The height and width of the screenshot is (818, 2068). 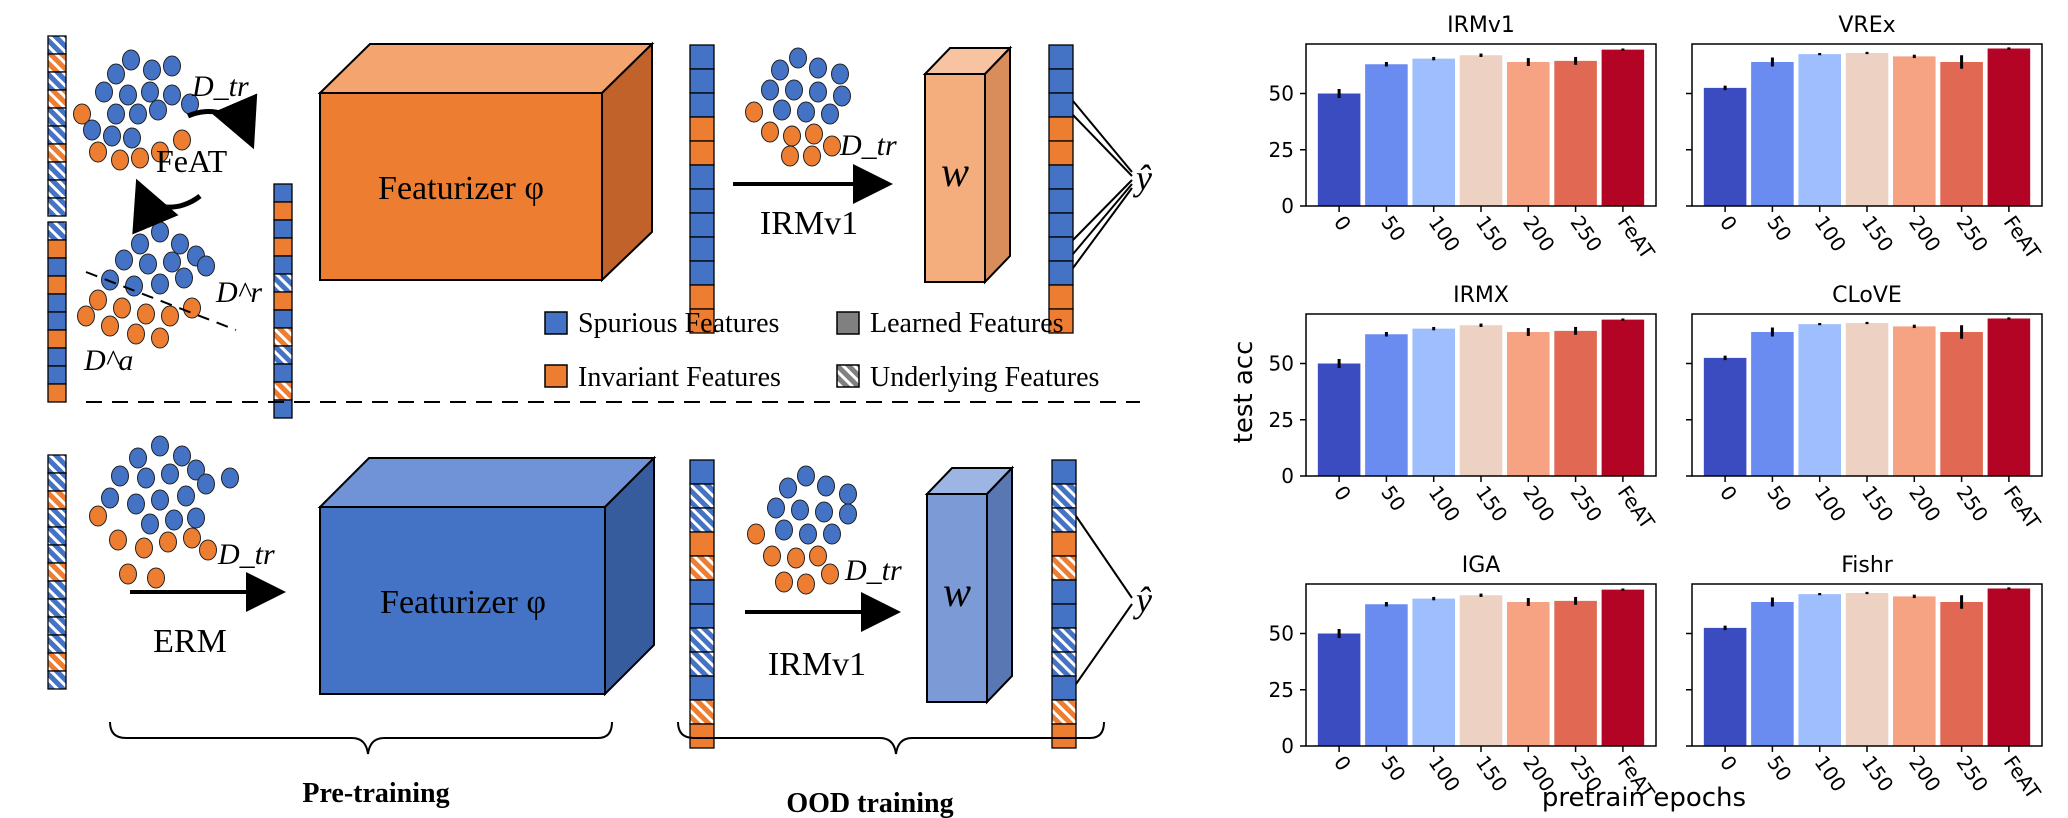 I want to click on panel-title: CLoVE, so click(x=1867, y=295).